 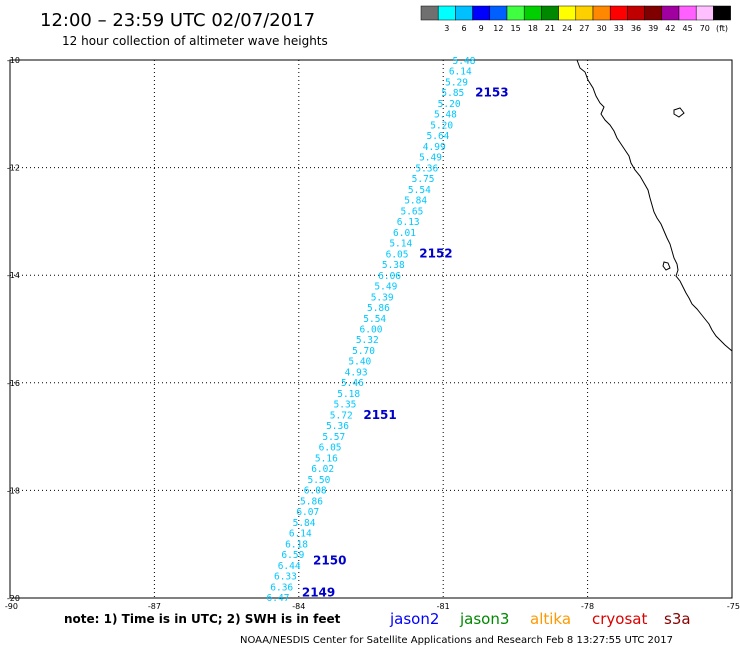 I want to click on wave-height-label: 5.35, so click(x=345, y=405).